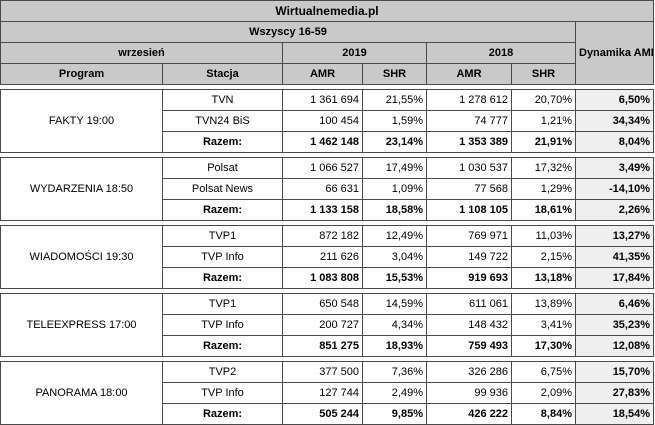 The width and height of the screenshot is (655, 425). Describe the element at coordinates (469, 414) in the screenshot. I see `amr-2018-cell: 426 222` at that location.